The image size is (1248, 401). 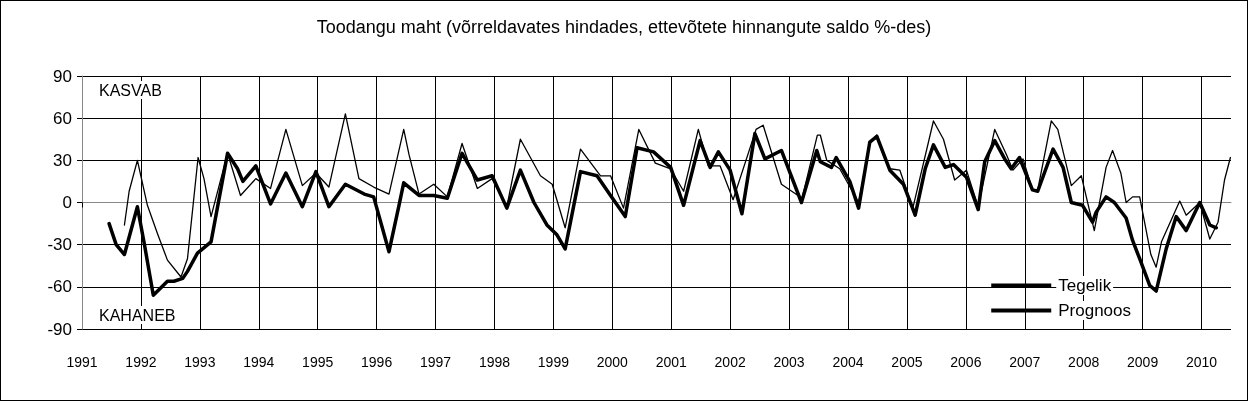 I want to click on x-tick-label: 2003, so click(x=789, y=362).